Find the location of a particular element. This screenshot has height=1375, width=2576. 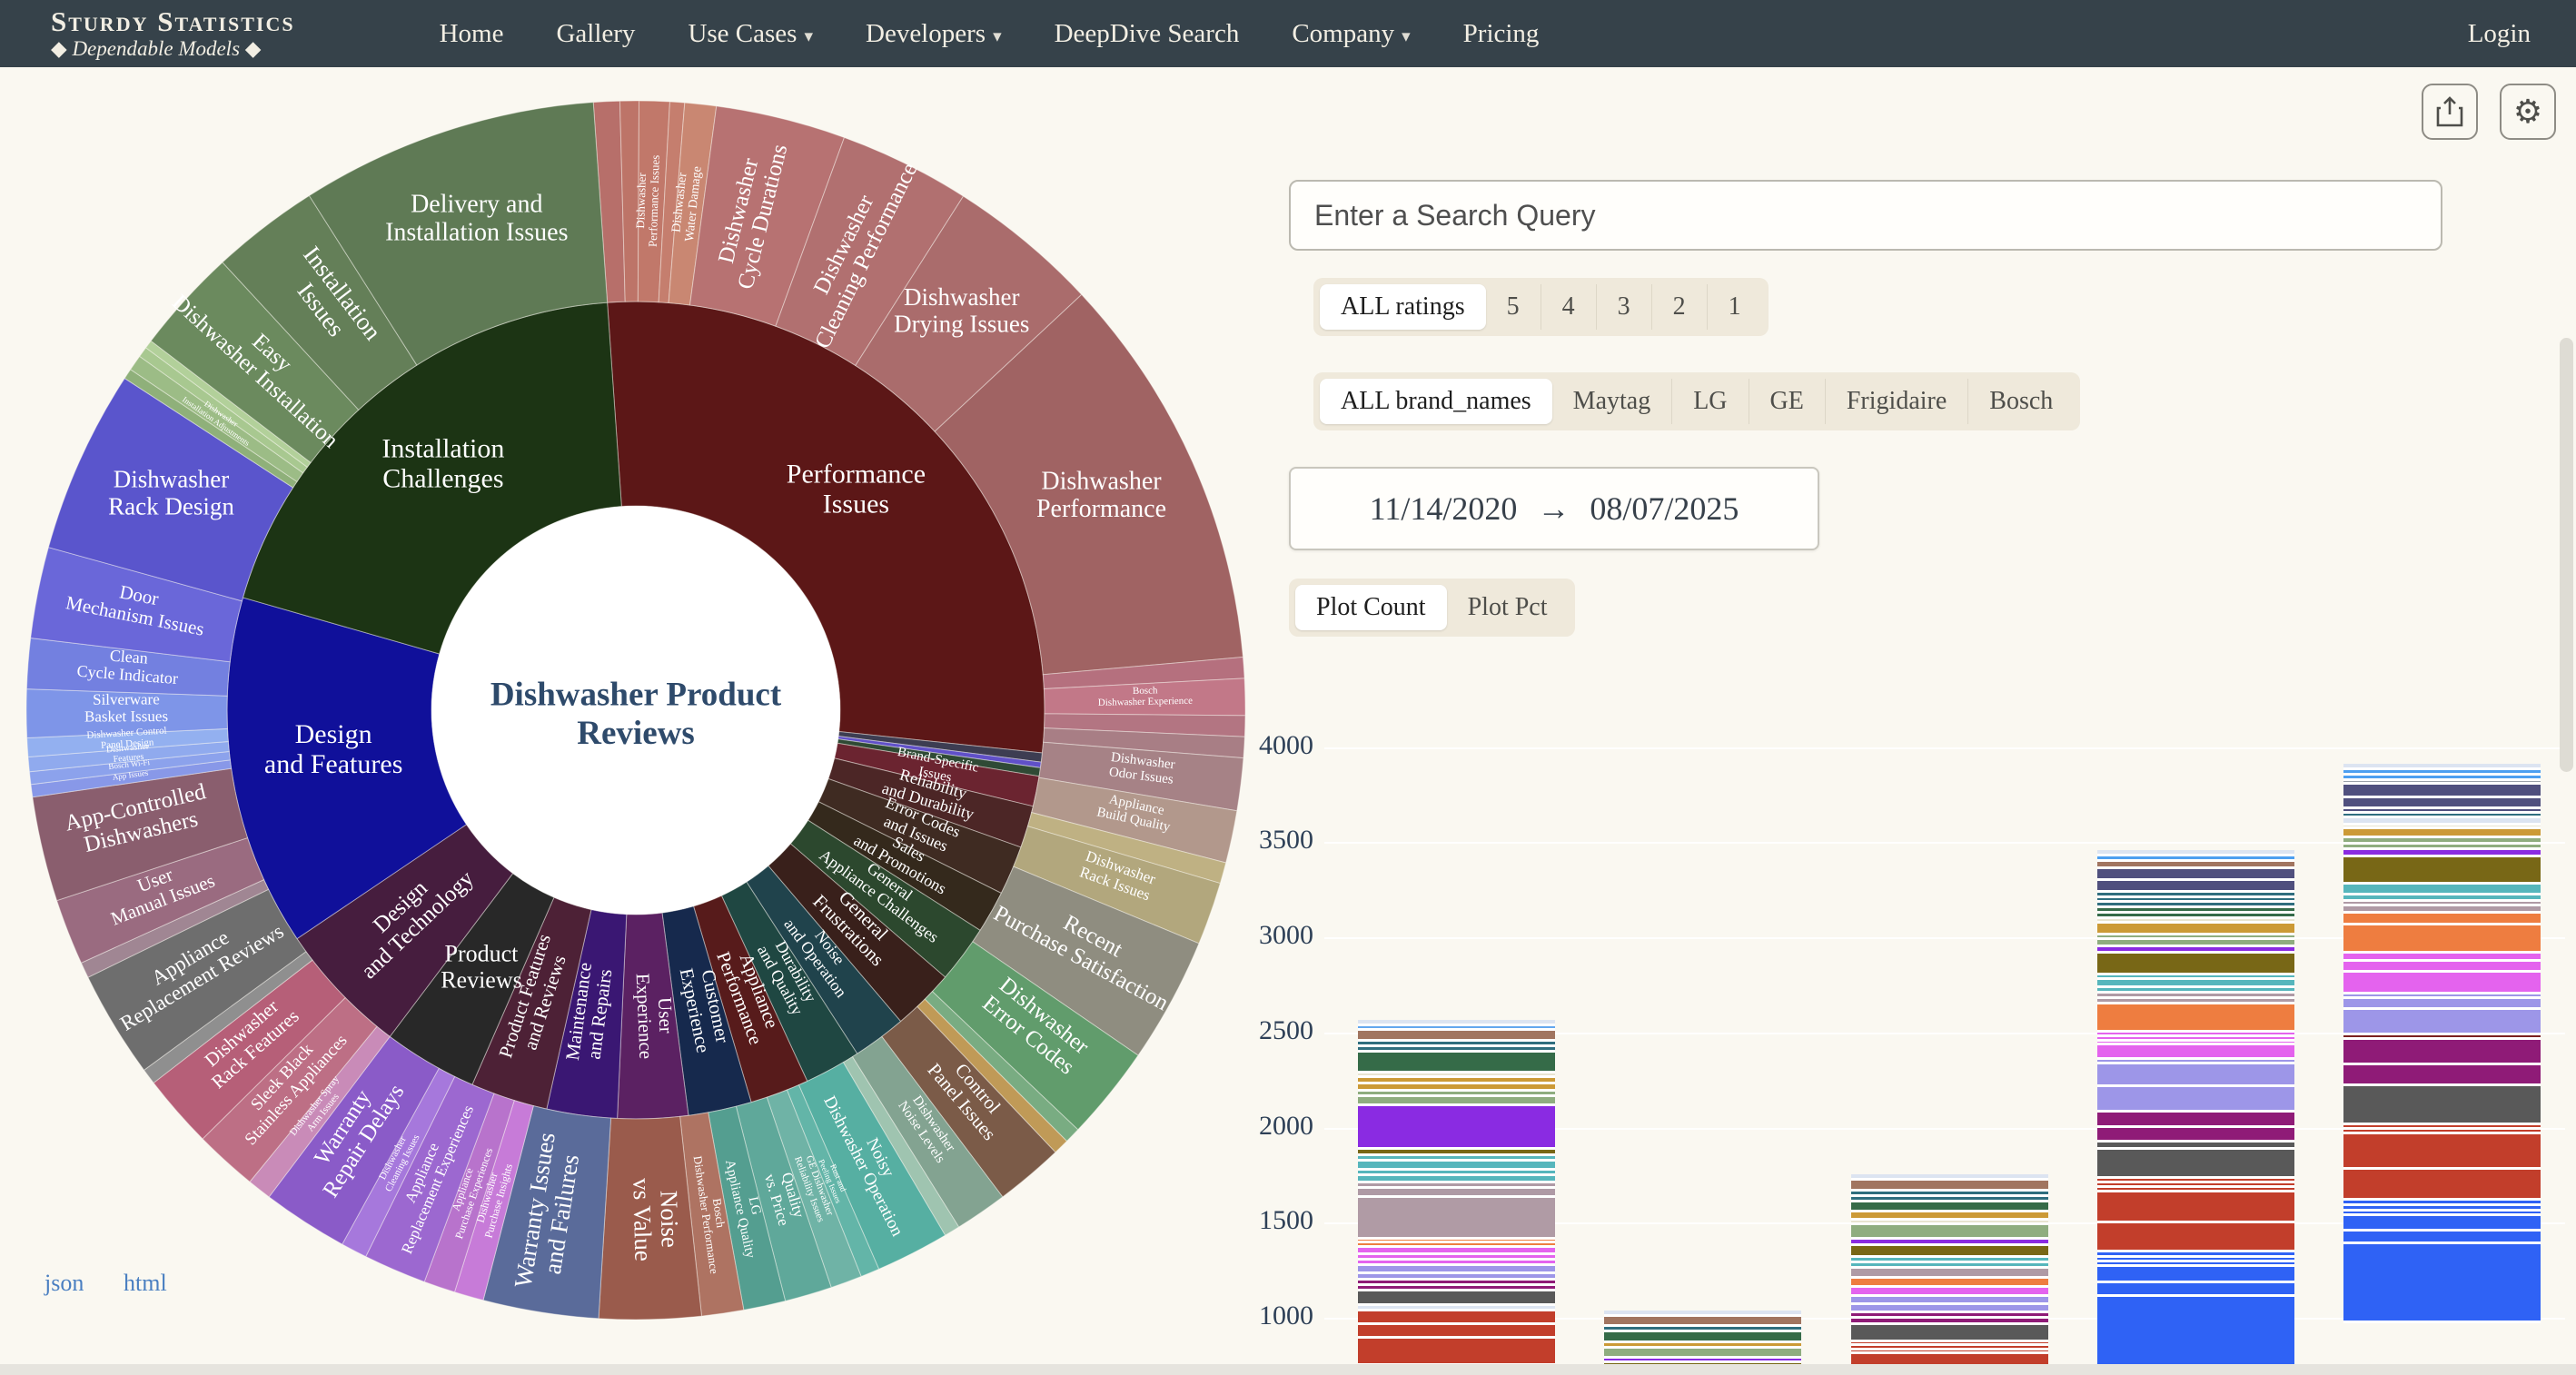

sunburst-segment-dishwasher-cleaning-issues is located at coordinates (399, 1162).